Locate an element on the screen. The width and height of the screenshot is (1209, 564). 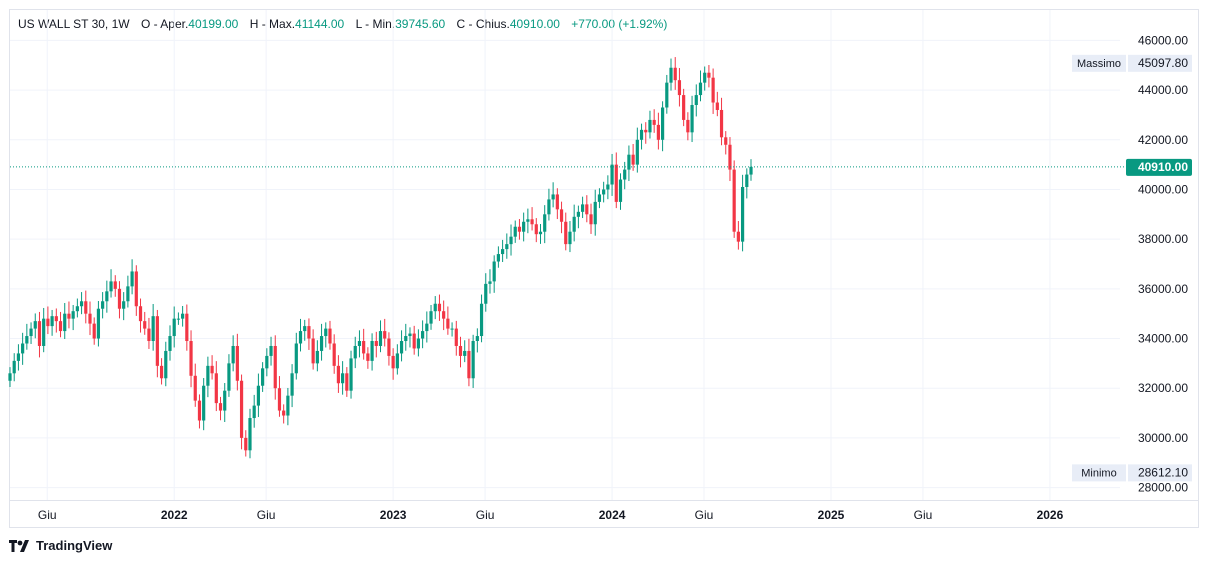
legend-close-label: C - Chius. is located at coordinates (483, 24).